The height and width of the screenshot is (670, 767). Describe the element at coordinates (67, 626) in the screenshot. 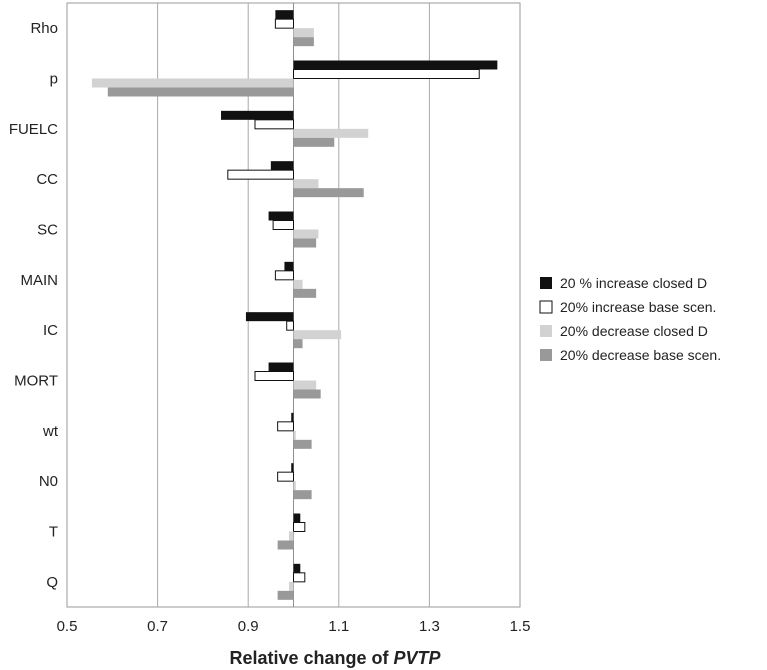

I see `x-tick-label: 0.5` at that location.